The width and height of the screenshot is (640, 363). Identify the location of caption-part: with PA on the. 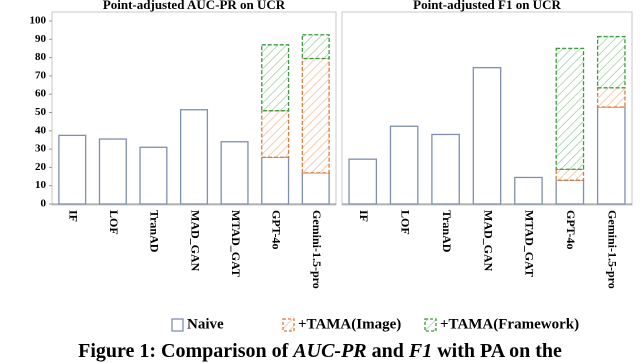
(497, 351).